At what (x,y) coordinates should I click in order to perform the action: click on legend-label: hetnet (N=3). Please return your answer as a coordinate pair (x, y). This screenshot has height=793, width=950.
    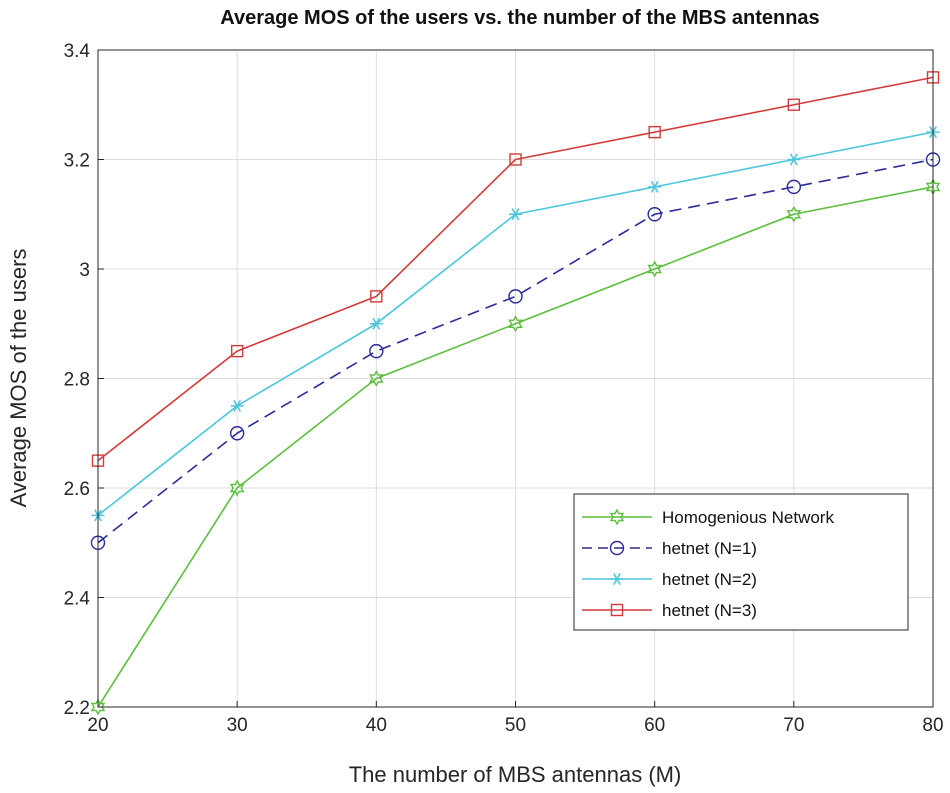
    Looking at the image, I should click on (709, 610).